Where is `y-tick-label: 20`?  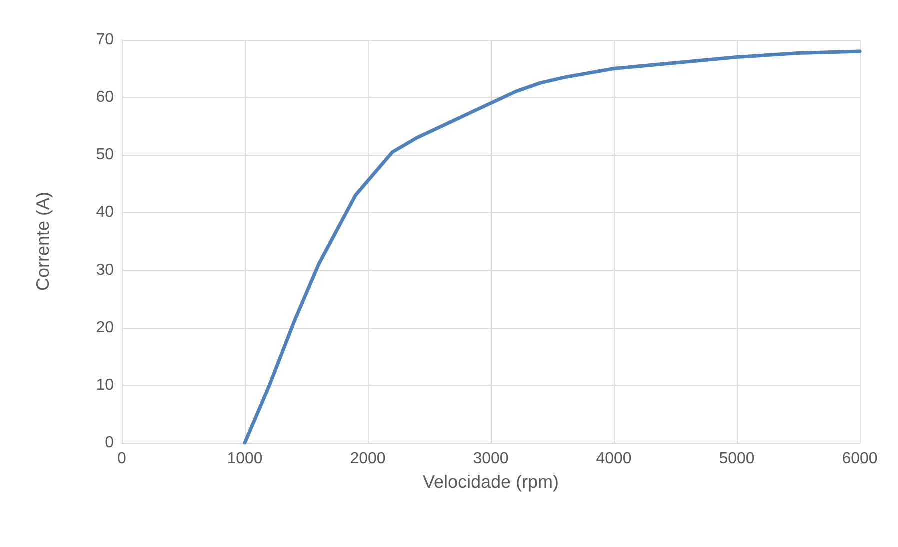 y-tick-label: 20 is located at coordinates (105, 327).